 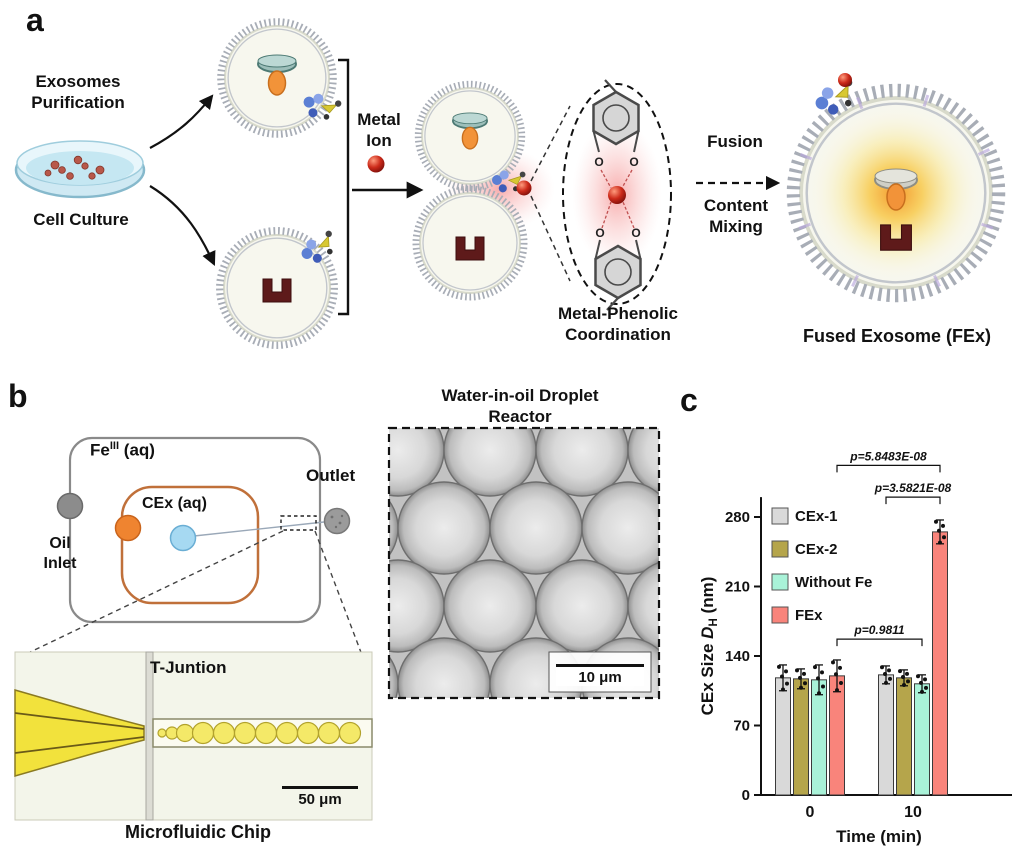 I want to click on bracket, so click(x=344, y=187).